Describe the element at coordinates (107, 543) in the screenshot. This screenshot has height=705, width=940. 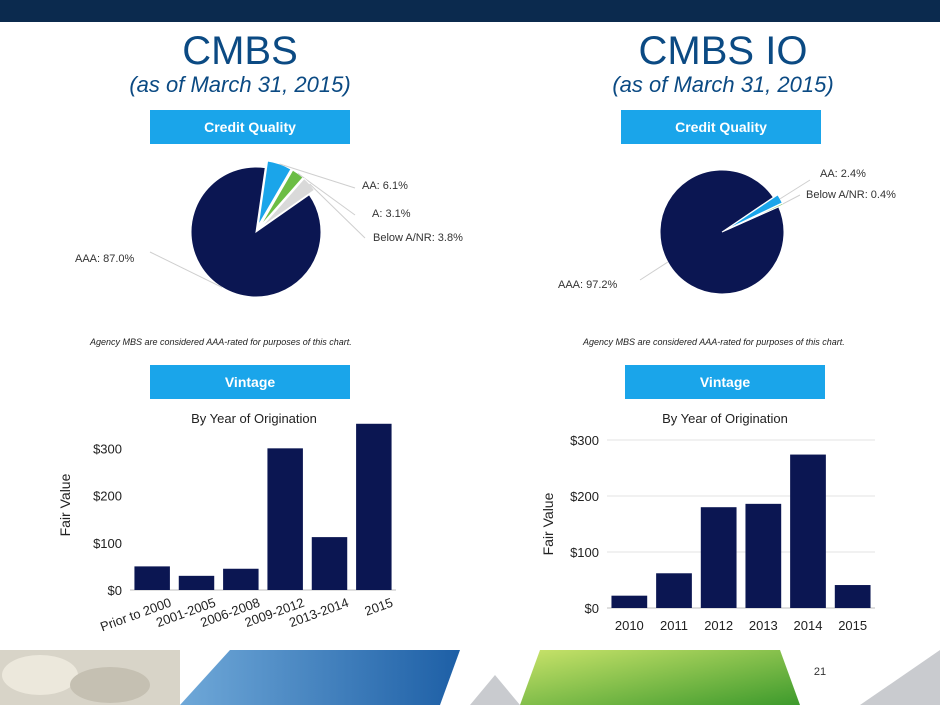
I see `bar1-ytick-1: $100` at that location.